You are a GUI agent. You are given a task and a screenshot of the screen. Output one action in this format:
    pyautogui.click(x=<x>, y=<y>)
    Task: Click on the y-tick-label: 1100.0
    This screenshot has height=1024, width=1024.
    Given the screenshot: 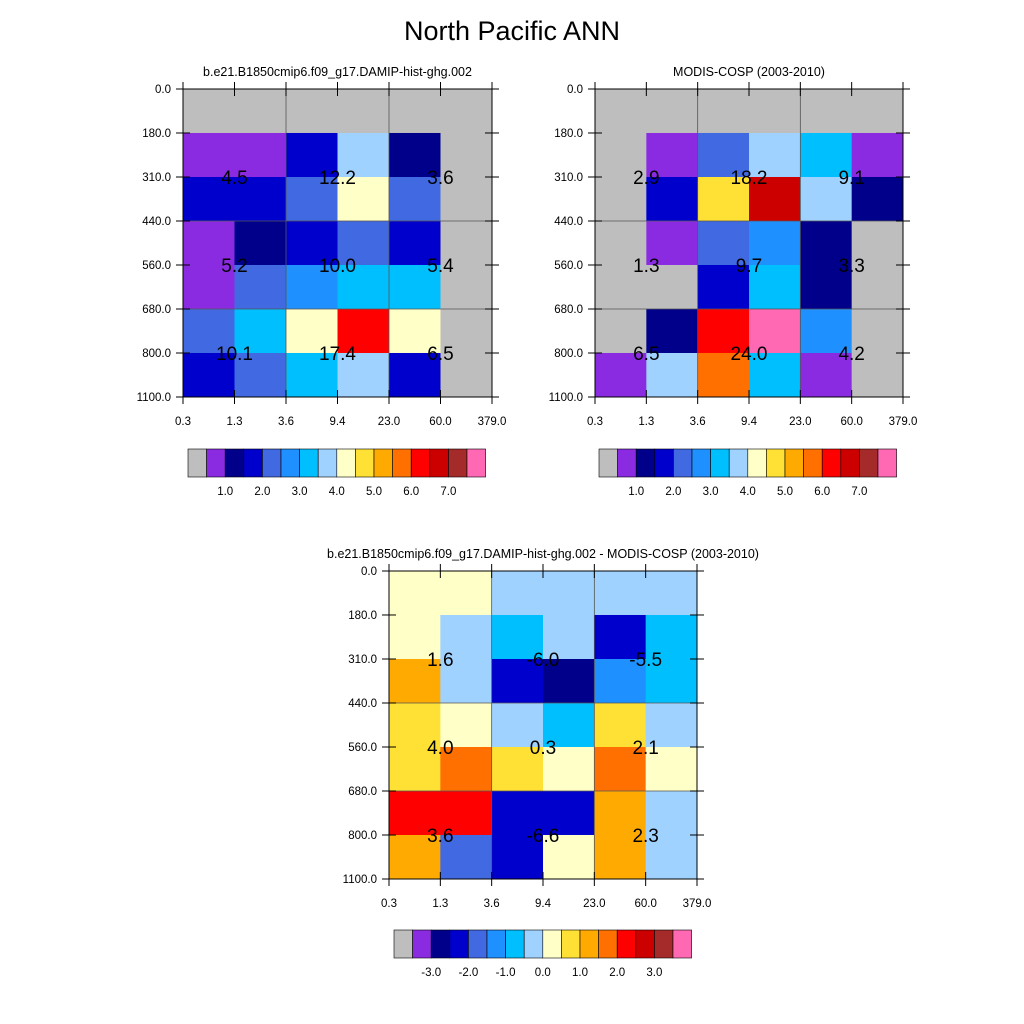 What is the action you would take?
    pyautogui.click(x=360, y=880)
    